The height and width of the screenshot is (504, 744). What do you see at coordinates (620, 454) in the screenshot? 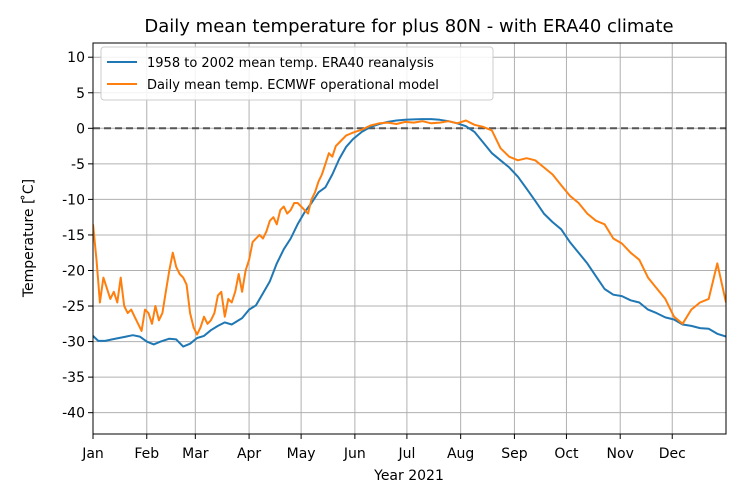
I see `x-tick-label: Nov` at bounding box center [620, 454].